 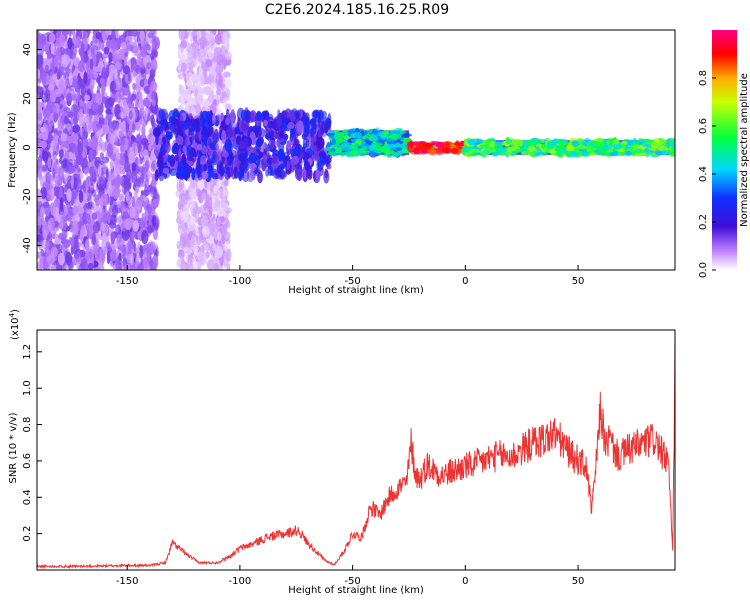 What do you see at coordinates (27, 49) in the screenshot?
I see `spectrogram-y-tick-label: 40` at bounding box center [27, 49].